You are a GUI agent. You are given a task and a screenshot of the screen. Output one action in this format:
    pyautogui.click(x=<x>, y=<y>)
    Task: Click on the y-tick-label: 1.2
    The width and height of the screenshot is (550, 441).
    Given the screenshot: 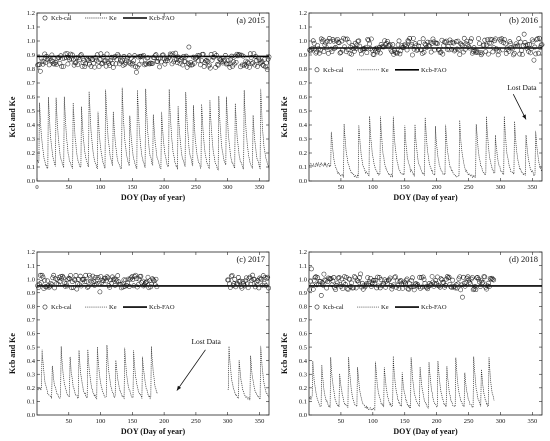 What is the action you would take?
    pyautogui.click(x=31, y=13)
    